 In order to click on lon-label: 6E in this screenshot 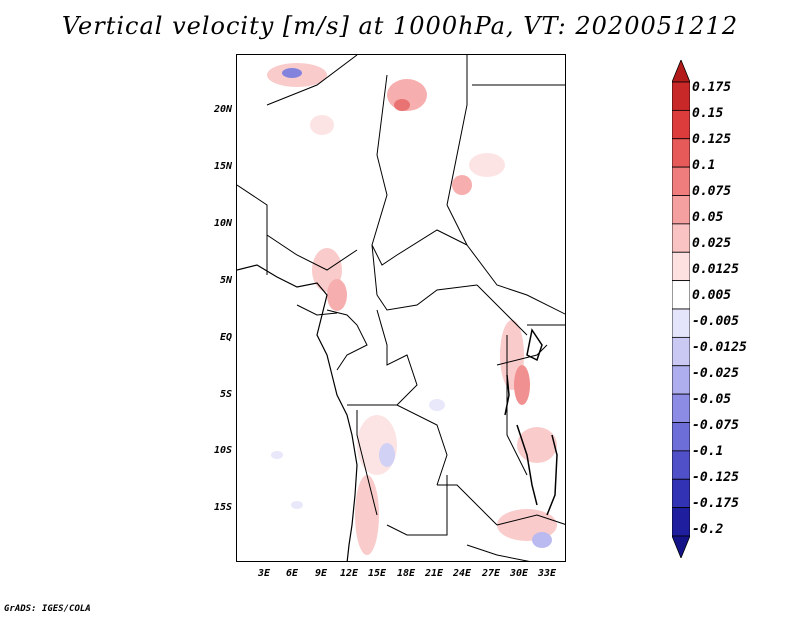, I will do `click(292, 573)`.